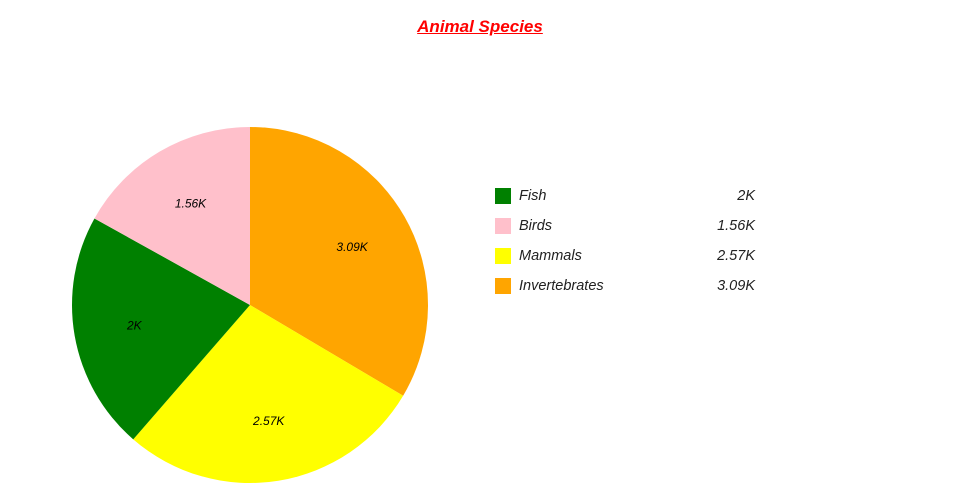  What do you see at coordinates (480, 26) in the screenshot?
I see `chart-title: Animal Species` at bounding box center [480, 26].